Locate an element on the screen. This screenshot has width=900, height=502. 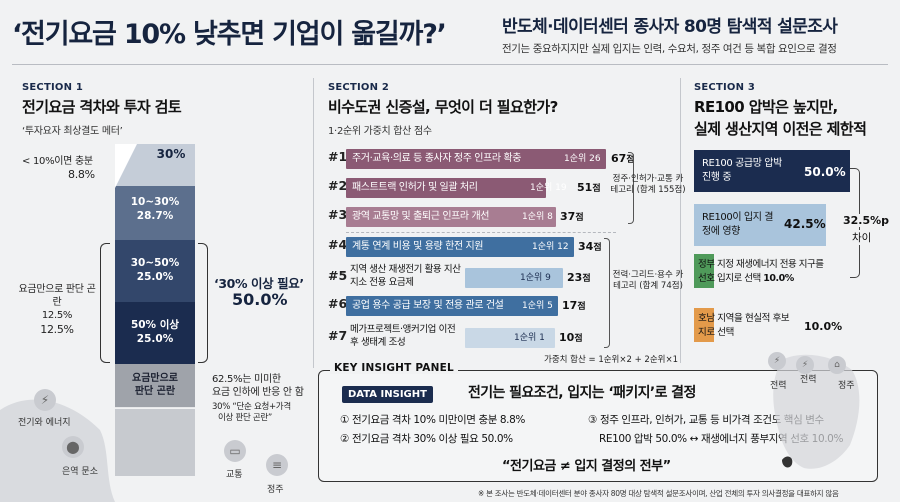
group1-bracket is located at coordinates (631, 188).